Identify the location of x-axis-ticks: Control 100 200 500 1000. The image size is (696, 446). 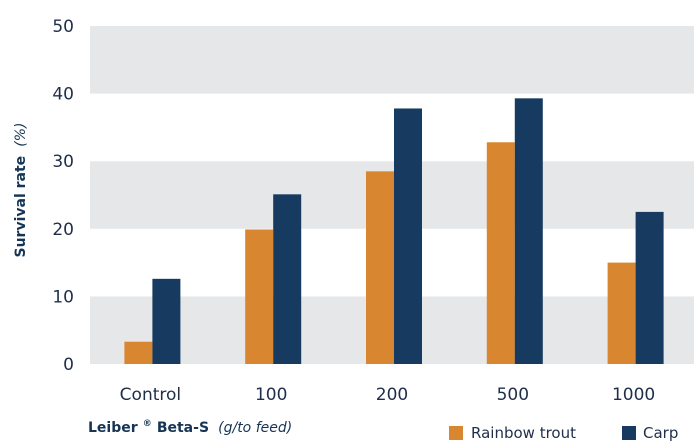
(388, 395).